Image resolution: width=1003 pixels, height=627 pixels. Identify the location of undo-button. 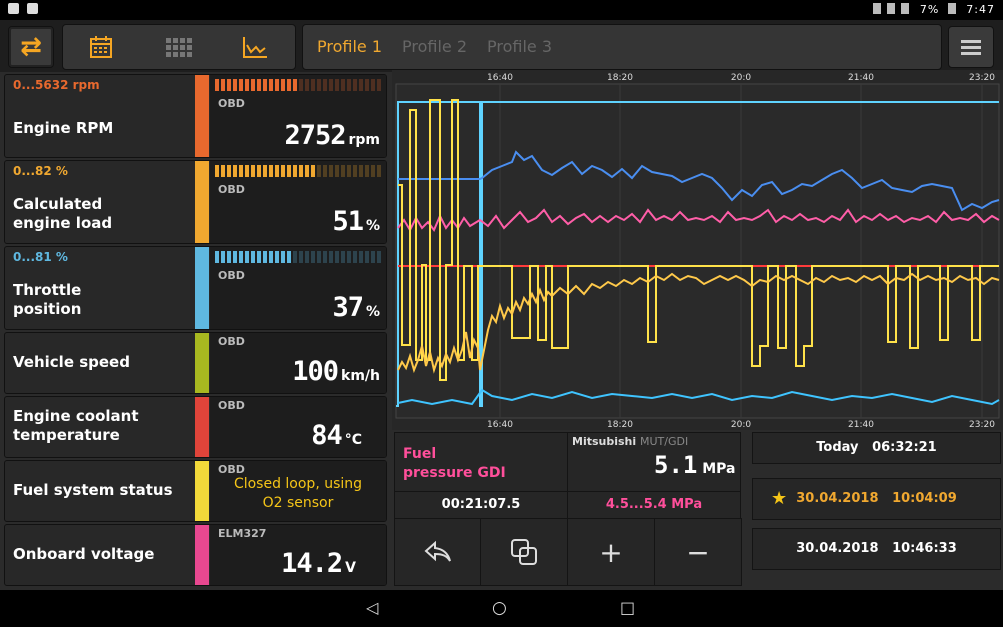
(437, 552).